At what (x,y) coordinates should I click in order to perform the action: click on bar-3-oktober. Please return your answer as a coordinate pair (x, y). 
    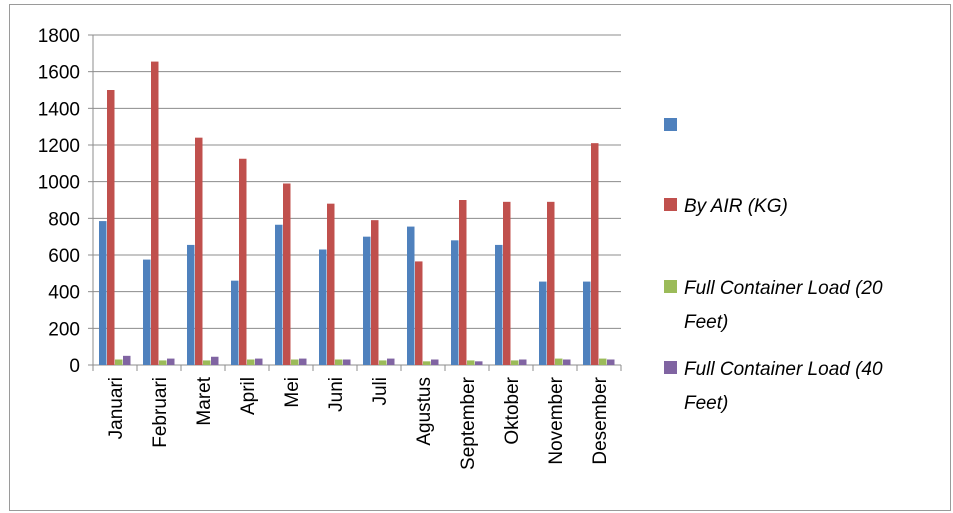
    Looking at the image, I should click on (515, 362).